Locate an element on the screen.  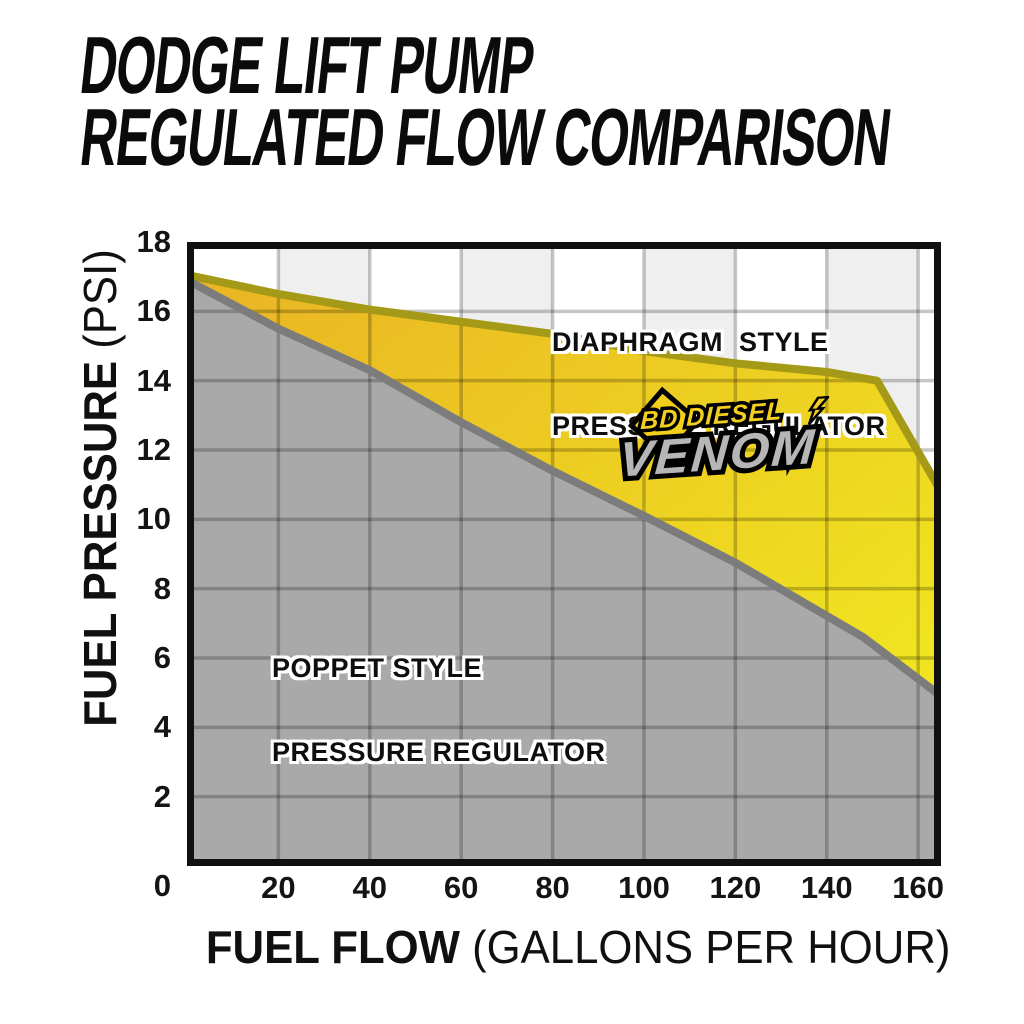
page-title-line2: REGULATED FLOW COMPARISON is located at coordinates (485, 138).